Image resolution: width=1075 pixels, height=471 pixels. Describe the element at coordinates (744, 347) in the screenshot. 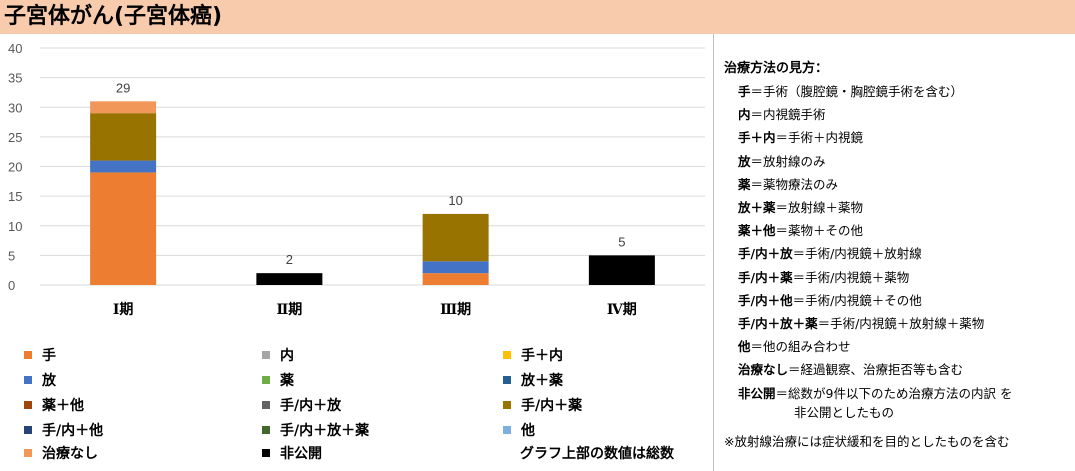

I see `note-key: 他` at that location.